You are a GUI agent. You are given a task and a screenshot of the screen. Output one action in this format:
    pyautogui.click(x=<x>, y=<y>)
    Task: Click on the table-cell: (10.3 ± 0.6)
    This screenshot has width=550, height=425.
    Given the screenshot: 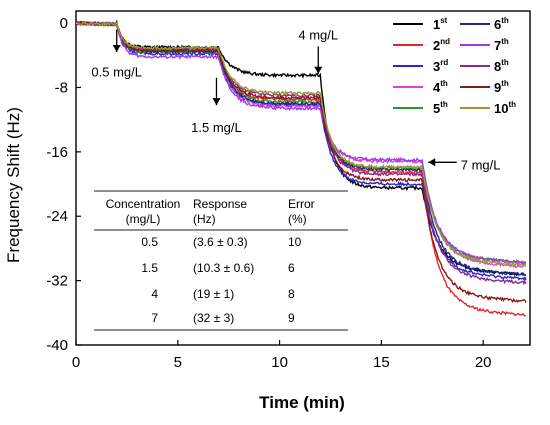 What is the action you would take?
    pyautogui.click(x=223, y=268)
    